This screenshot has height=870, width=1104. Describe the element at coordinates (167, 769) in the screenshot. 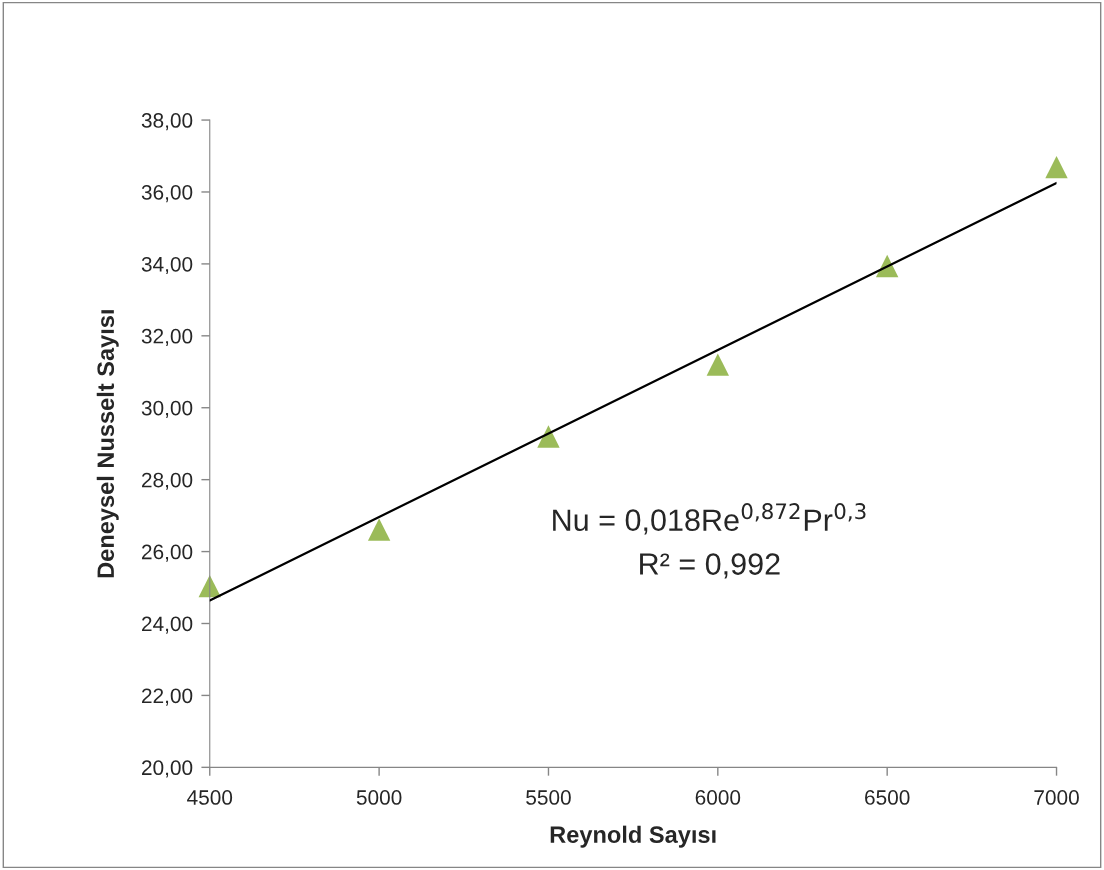

I see `y-tick-label: 20,00` at that location.